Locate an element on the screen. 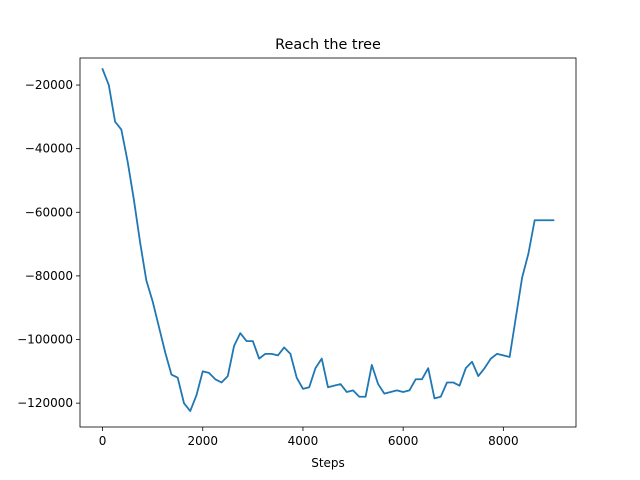  y-tick-label: −100000 is located at coordinates (45, 340).